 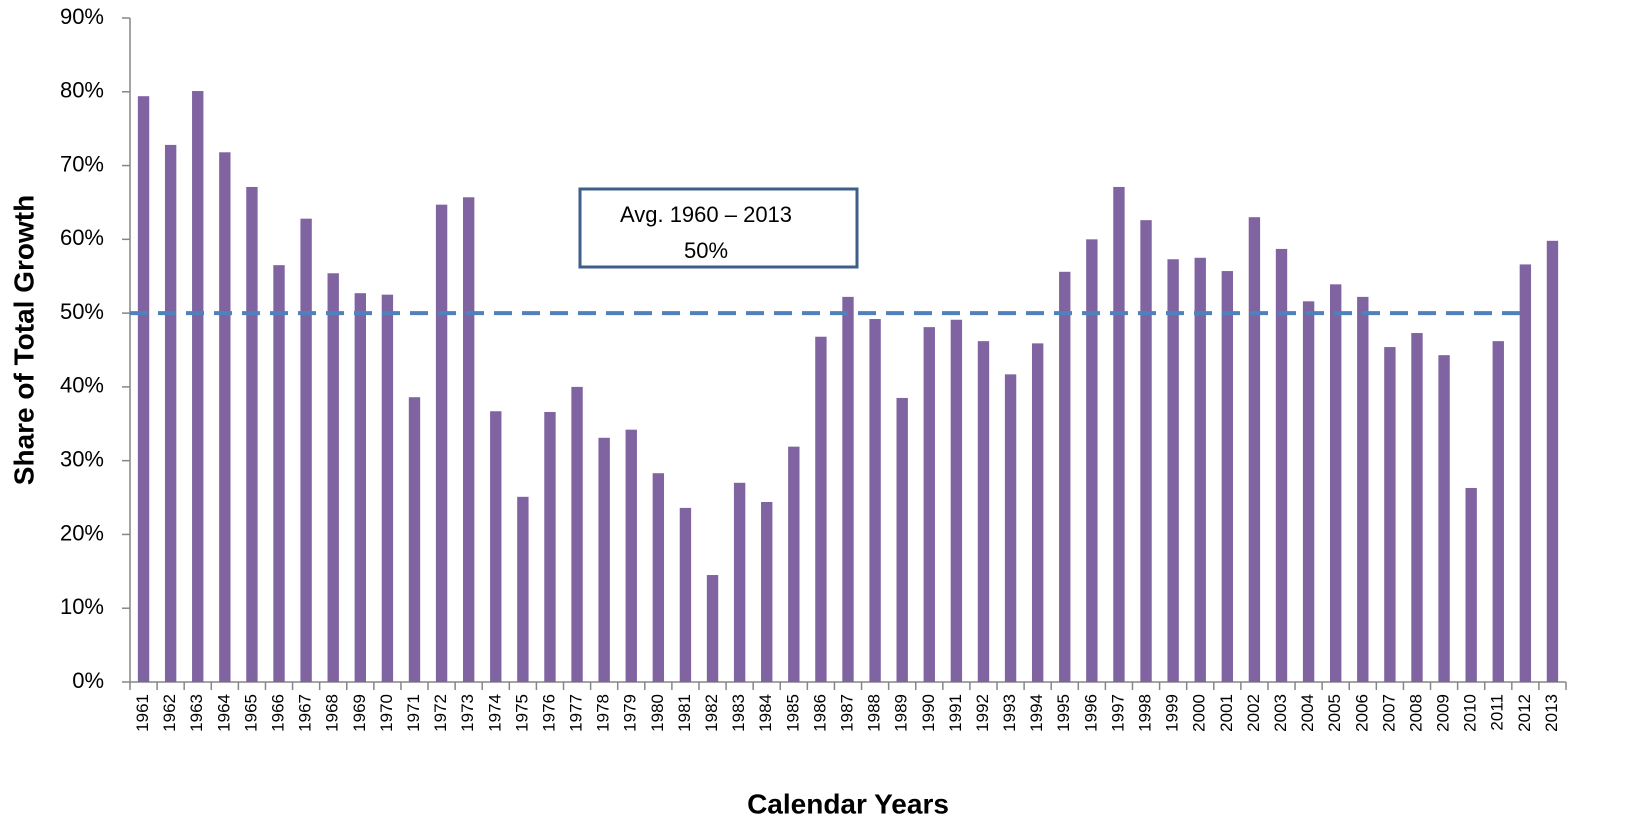 I want to click on x-tick-label: 1982, so click(x=711, y=713).